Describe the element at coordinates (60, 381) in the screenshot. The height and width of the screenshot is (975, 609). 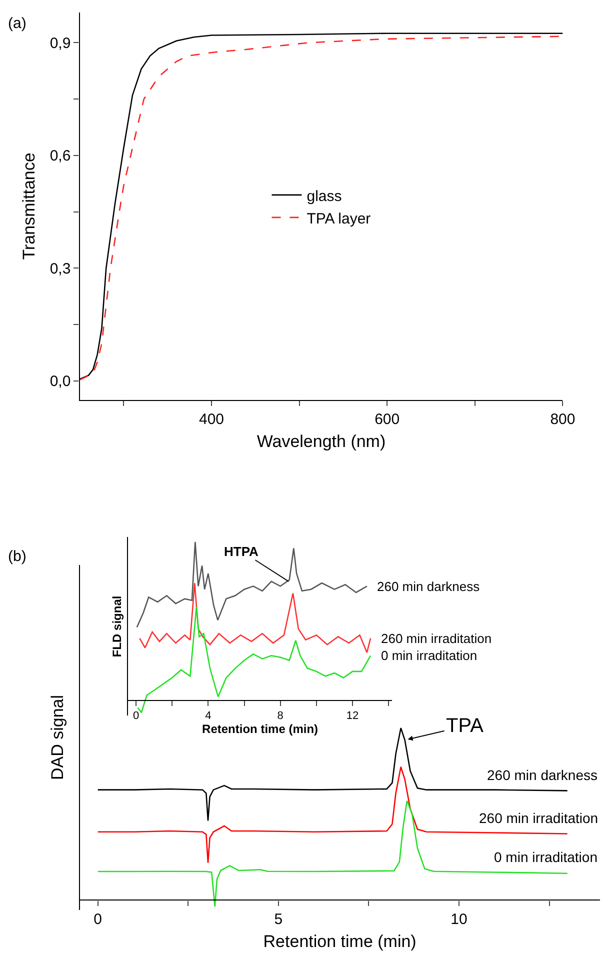
I see `y-tick-label: 0,0` at that location.